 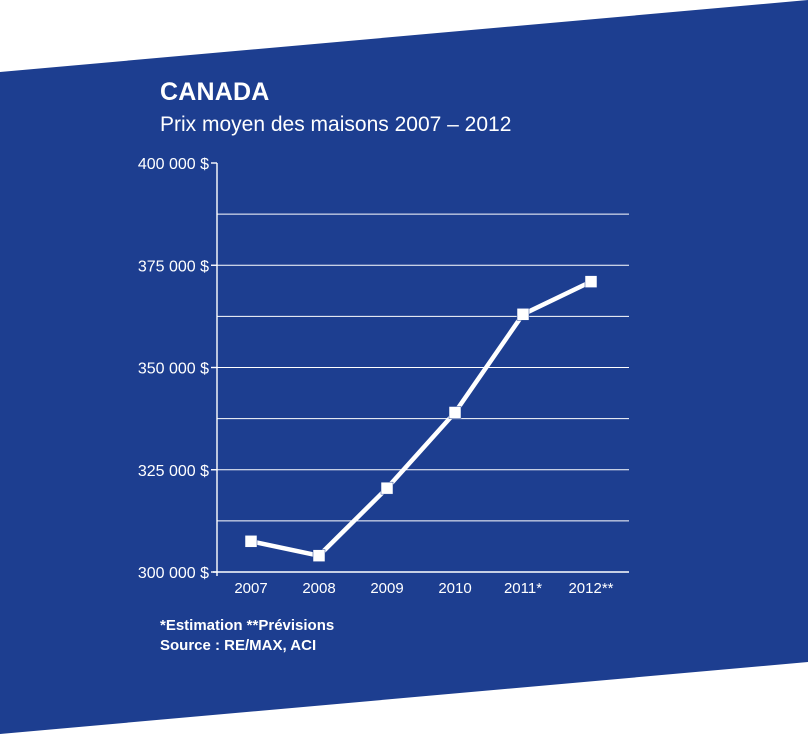 I want to click on data-point-2007, so click(x=251, y=541).